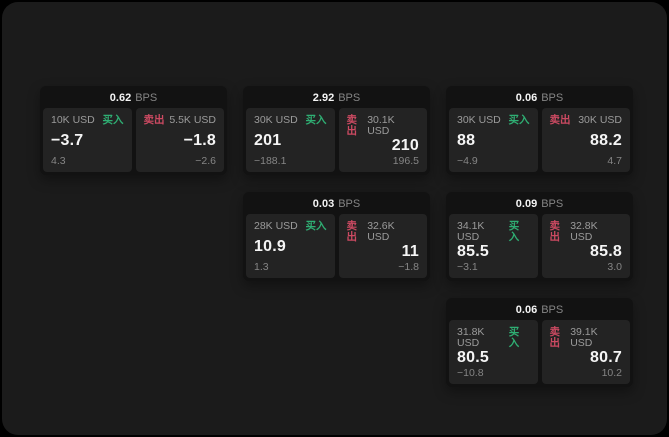 The width and height of the screenshot is (669, 437). I want to click on sell-delta: −2.6, so click(205, 160).